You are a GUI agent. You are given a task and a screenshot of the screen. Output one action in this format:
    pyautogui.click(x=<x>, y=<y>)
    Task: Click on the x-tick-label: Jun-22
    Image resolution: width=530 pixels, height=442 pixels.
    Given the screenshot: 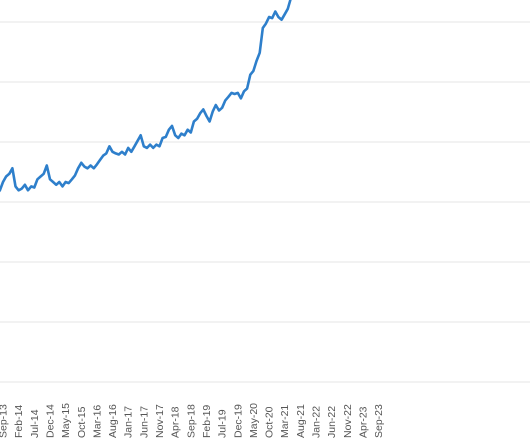 What is the action you would take?
    pyautogui.click(x=332, y=422)
    